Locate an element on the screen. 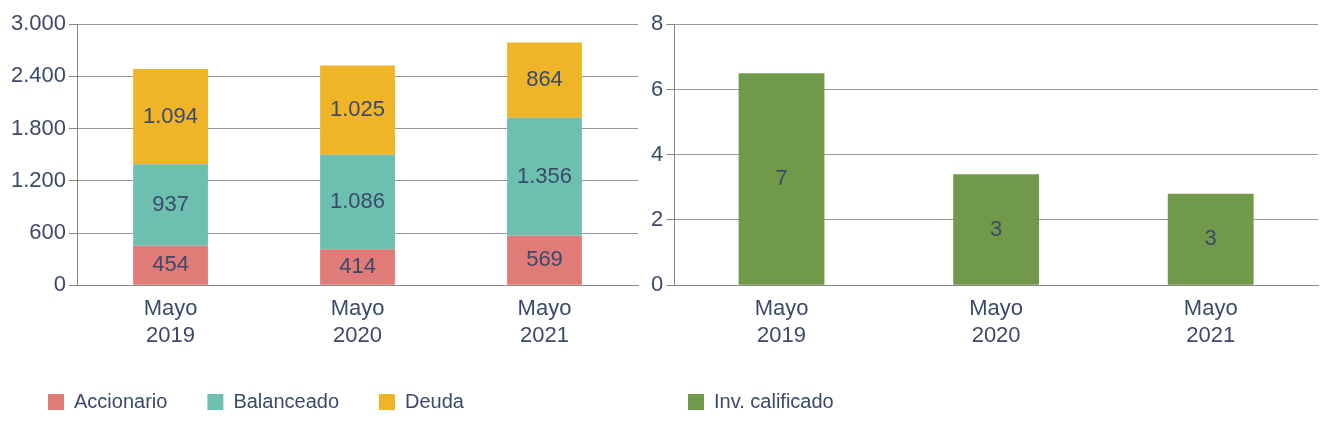  legend-label: Accionario is located at coordinates (121, 400).